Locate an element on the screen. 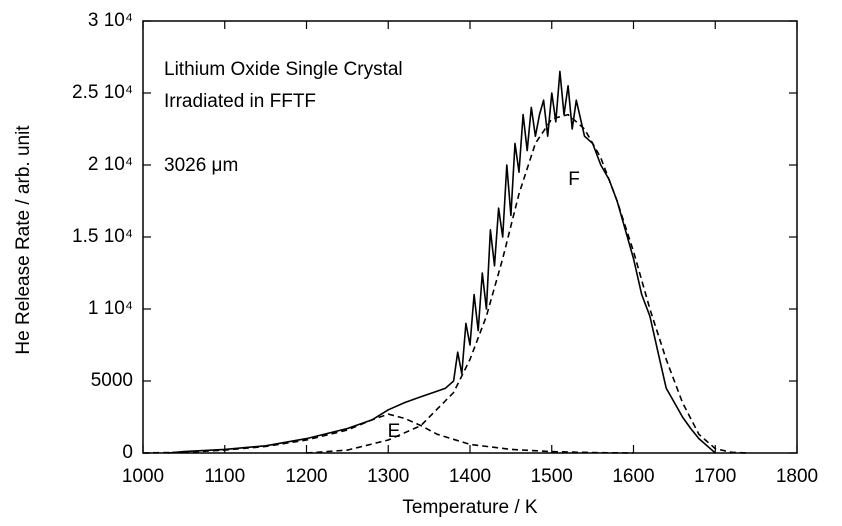  x-tick-label: 1100 is located at coordinates (224, 476).